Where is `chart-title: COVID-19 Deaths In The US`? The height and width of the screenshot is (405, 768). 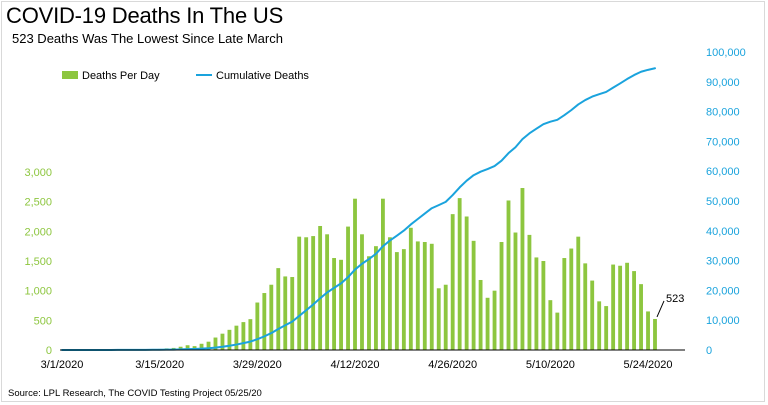
chart-title: COVID-19 Deaths In The US is located at coordinates (145, 15).